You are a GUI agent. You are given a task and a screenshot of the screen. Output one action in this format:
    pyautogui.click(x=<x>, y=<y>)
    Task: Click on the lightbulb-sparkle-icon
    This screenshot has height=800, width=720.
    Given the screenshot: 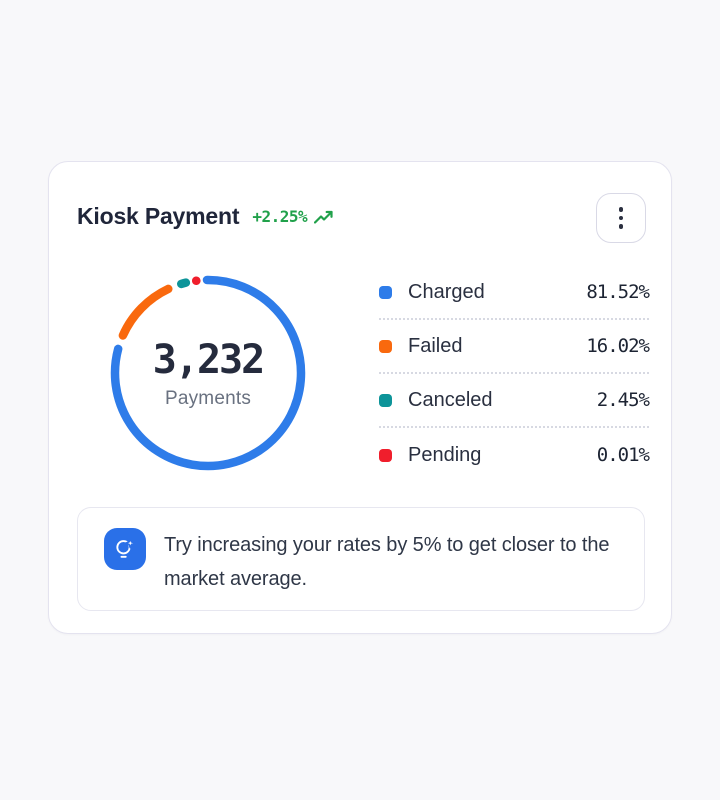 What is the action you would take?
    pyautogui.click(x=125, y=549)
    